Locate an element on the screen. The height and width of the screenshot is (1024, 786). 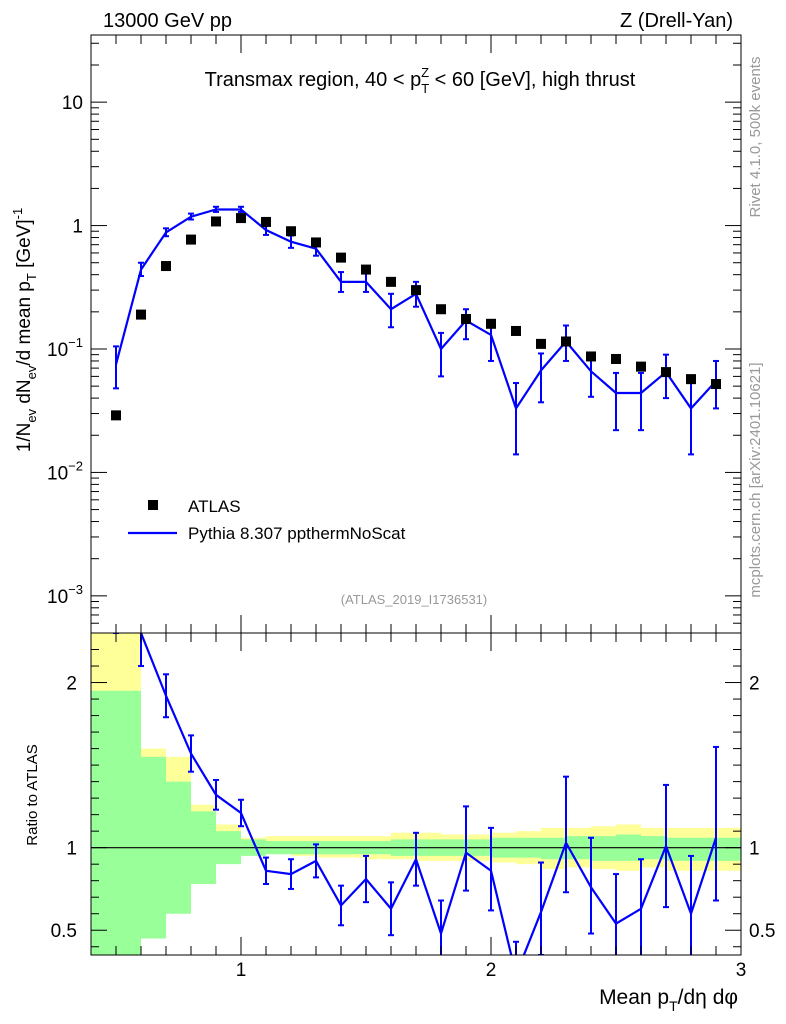
x-axis-title: Mean pT/dη dφ is located at coordinates (668, 1000).